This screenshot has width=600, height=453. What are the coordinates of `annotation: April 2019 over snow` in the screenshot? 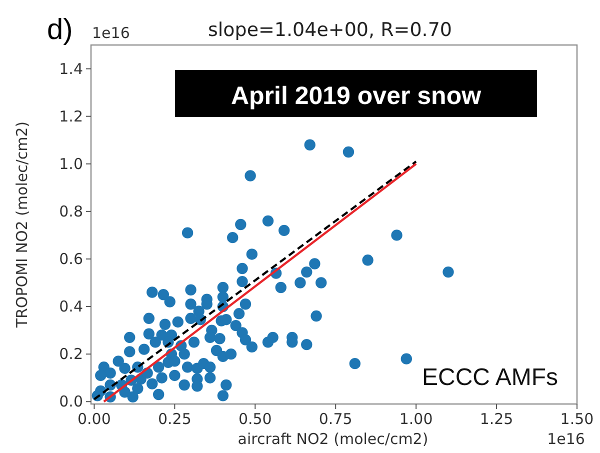 It's located at (356, 96).